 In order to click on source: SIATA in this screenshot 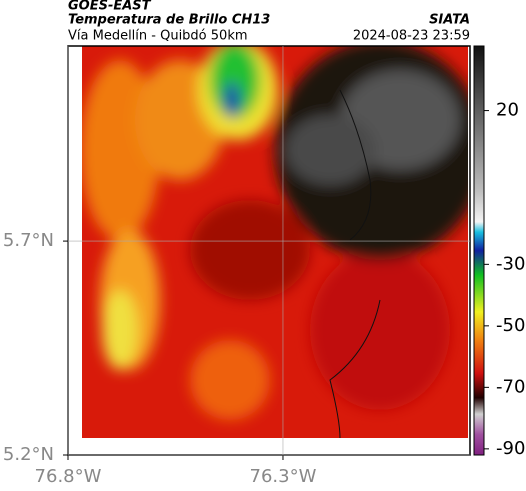, I will do `click(449, 20)`.